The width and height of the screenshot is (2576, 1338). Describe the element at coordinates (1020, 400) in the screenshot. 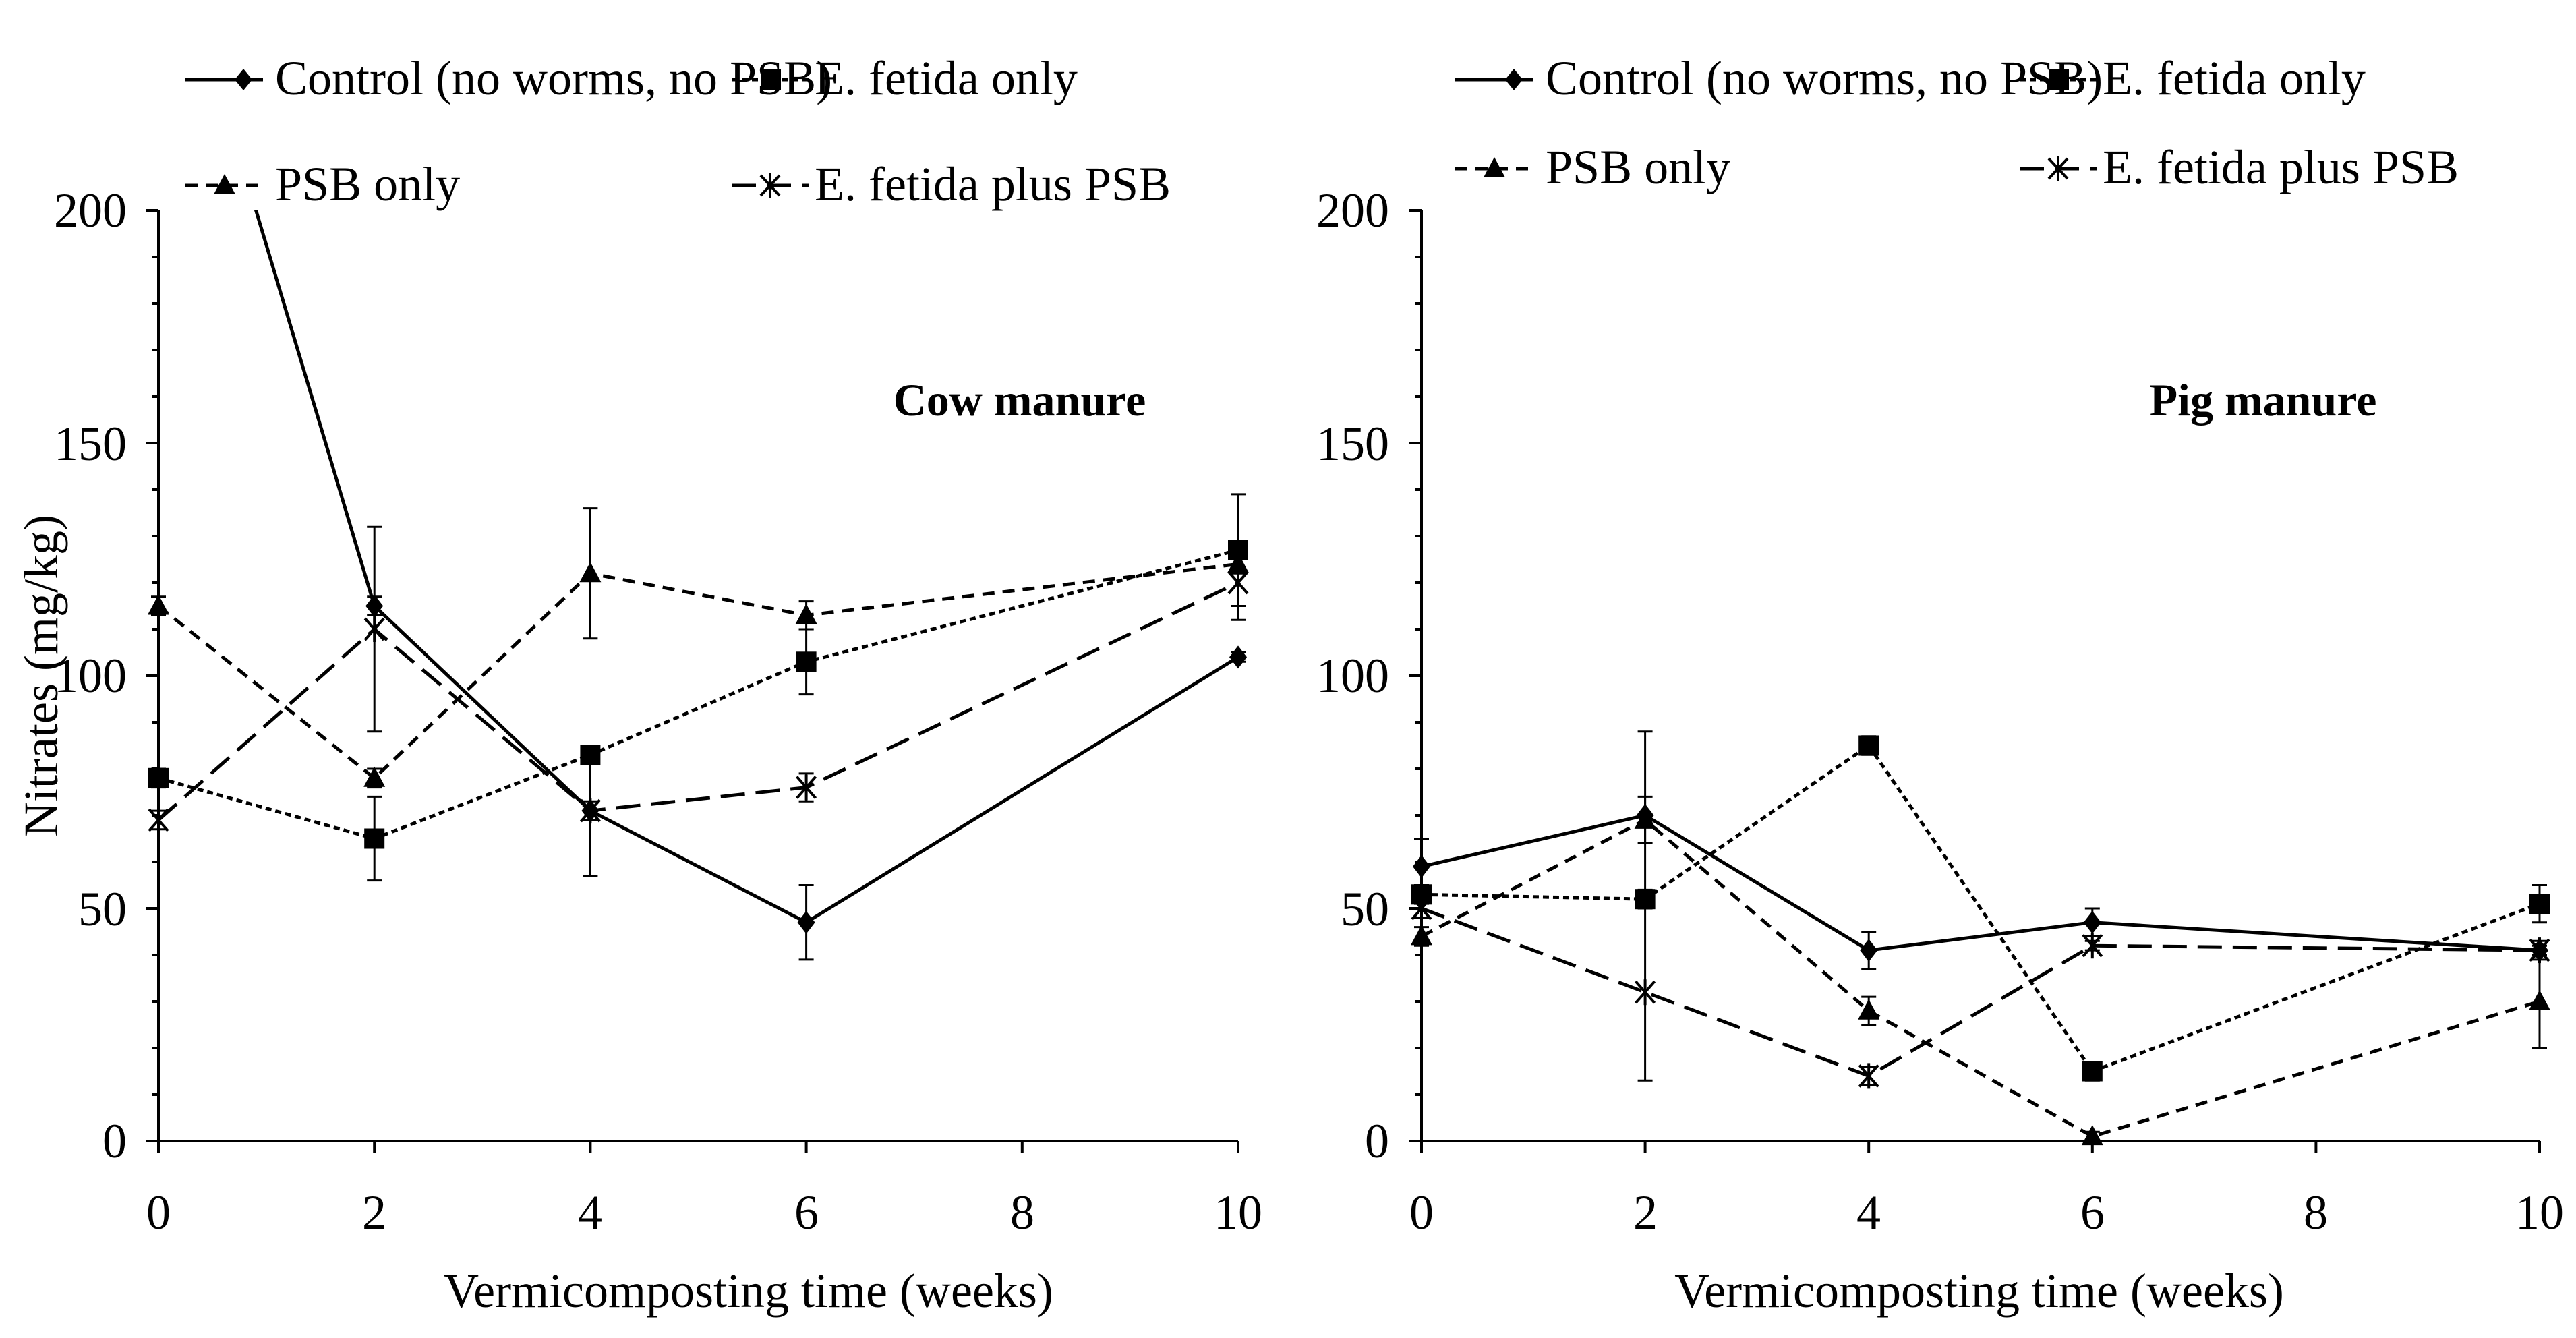

I see `panel-title: Cow manure` at that location.